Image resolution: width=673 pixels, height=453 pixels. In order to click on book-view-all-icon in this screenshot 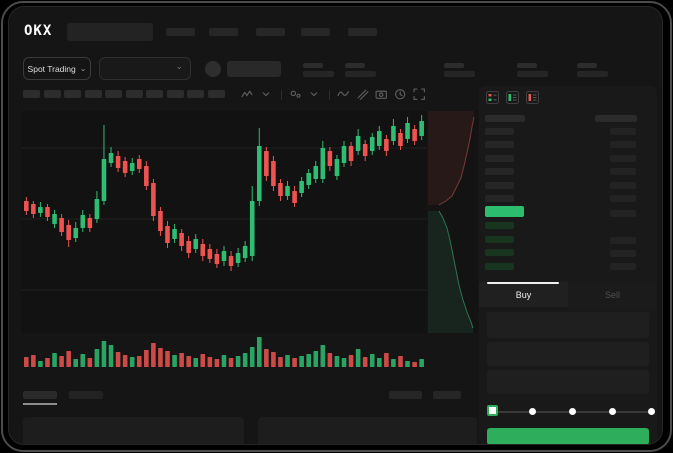, I will do `click(492, 97)`.